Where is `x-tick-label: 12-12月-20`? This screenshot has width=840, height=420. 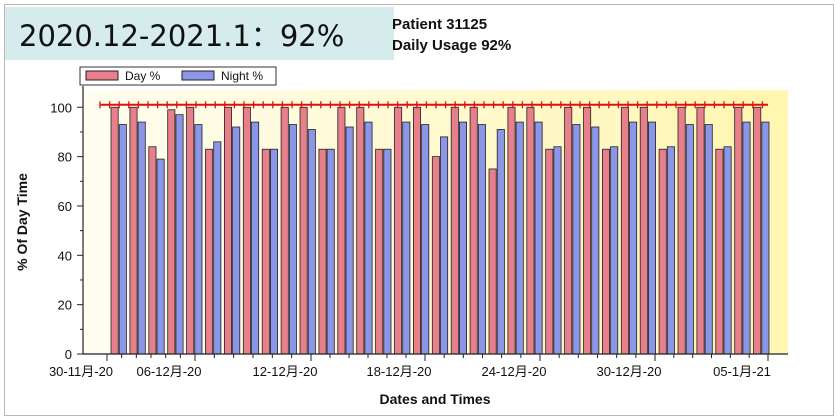
x-tick-label: 12-12月-20 is located at coordinates (284, 371).